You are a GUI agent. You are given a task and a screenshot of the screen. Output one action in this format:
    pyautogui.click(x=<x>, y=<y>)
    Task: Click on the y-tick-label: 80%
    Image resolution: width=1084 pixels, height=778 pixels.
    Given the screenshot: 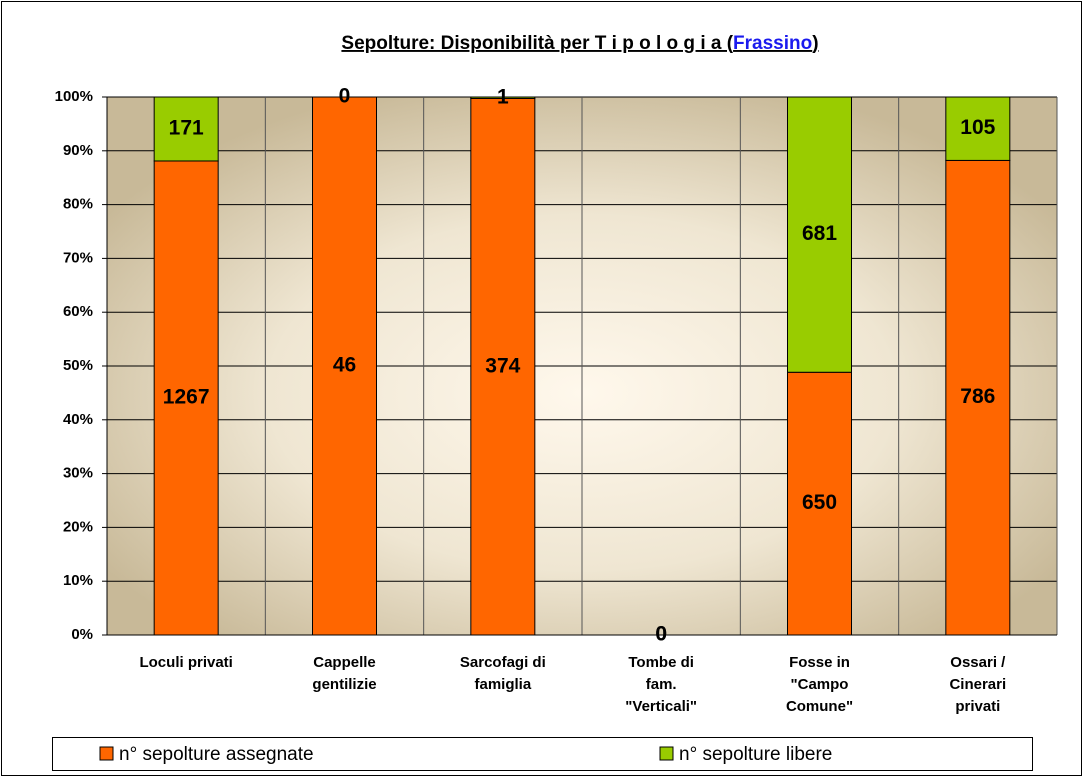 What is the action you would take?
    pyautogui.click(x=78, y=204)
    